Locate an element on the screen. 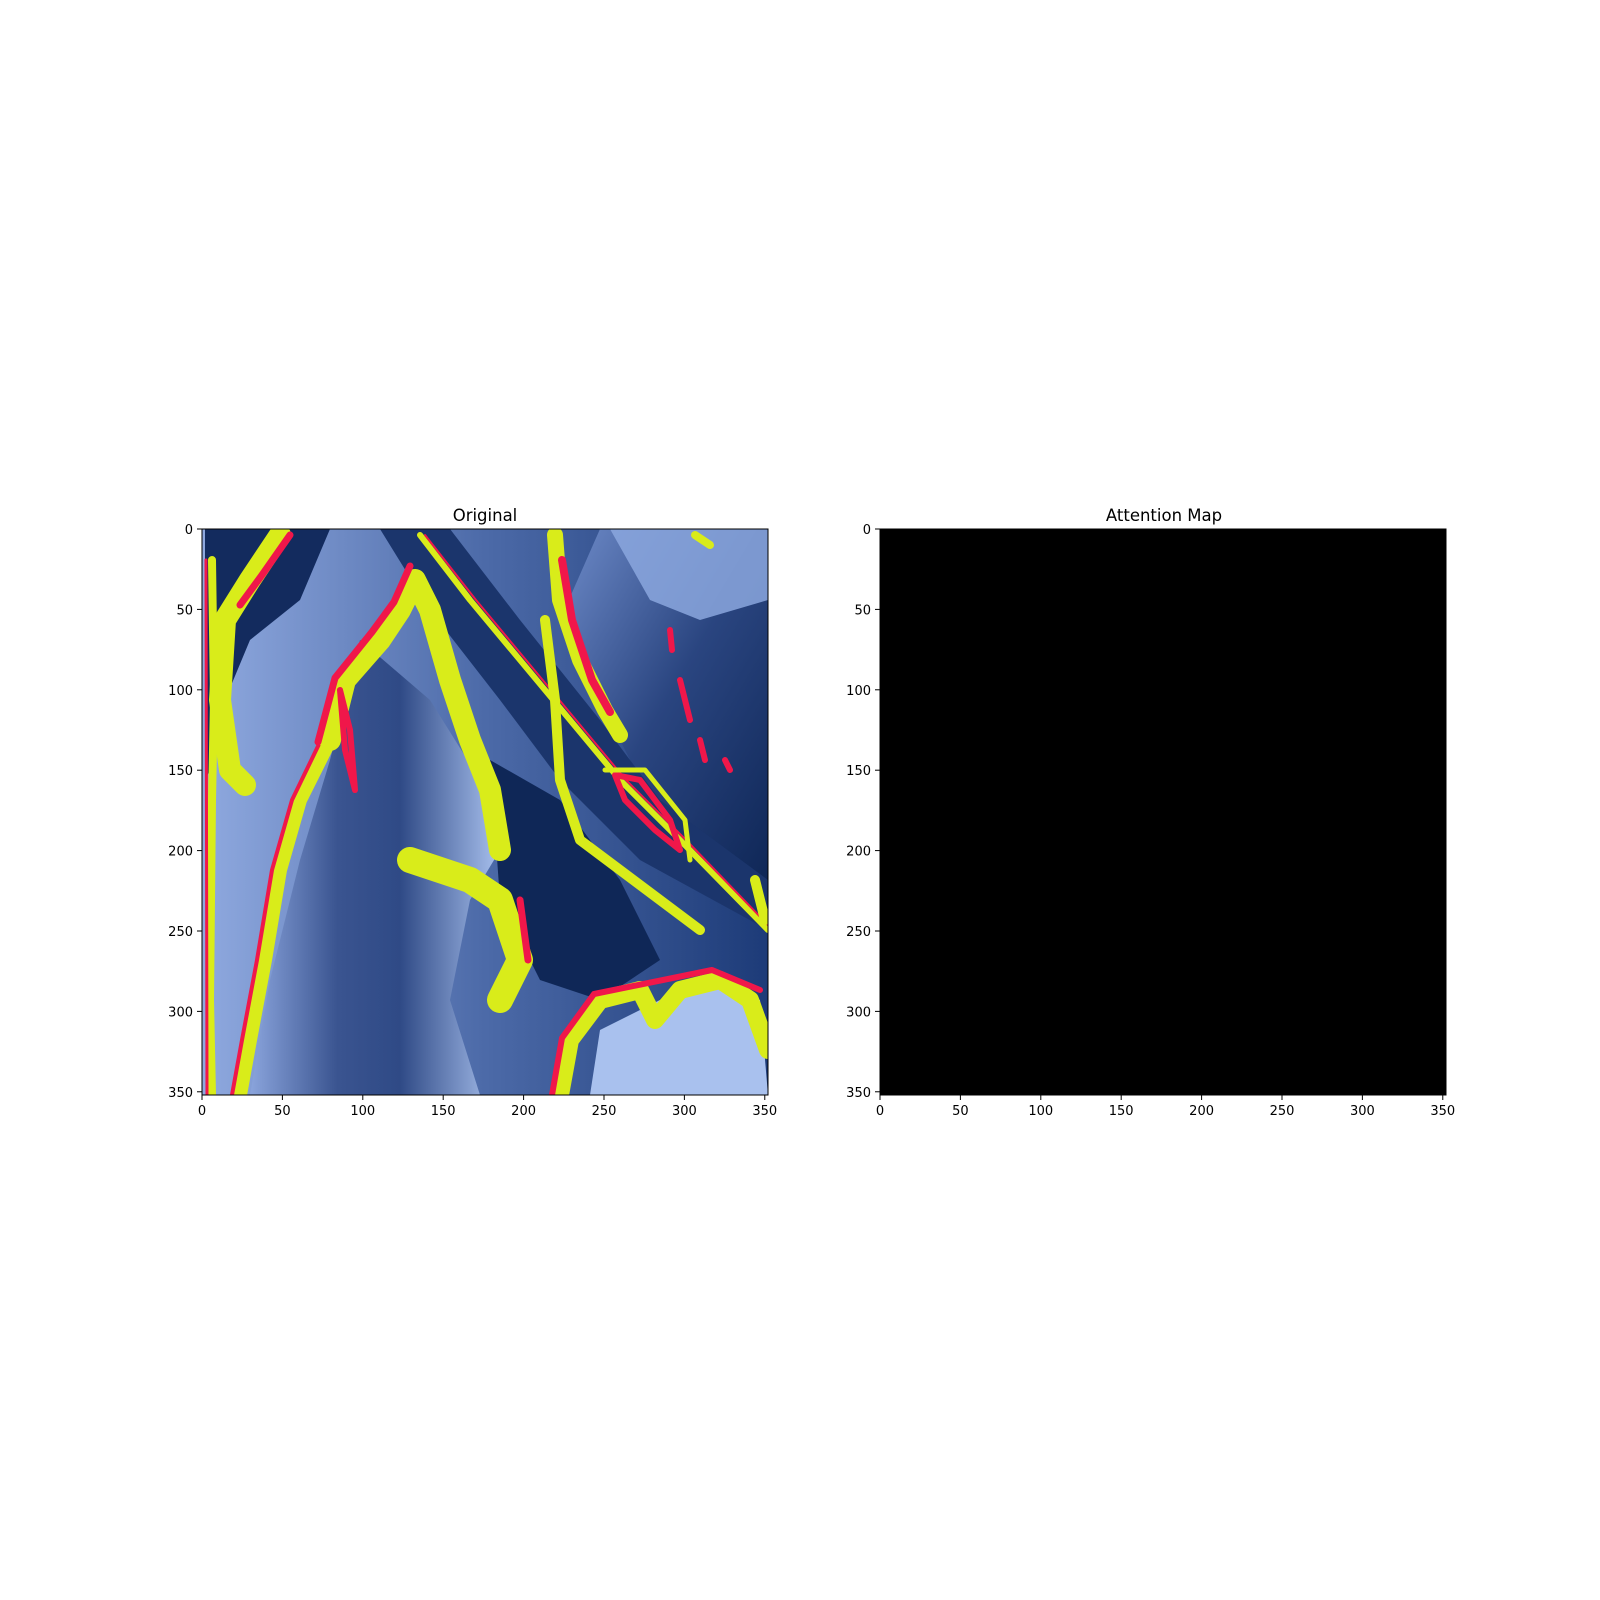  attention-title: Attention Map is located at coordinates (1164, 515).